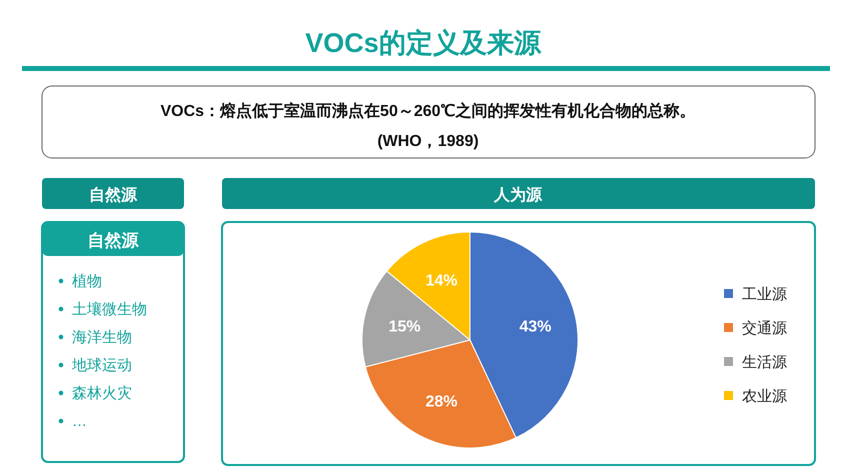 The height and width of the screenshot is (474, 846). I want to click on text: 海洋生物, so click(102, 337).